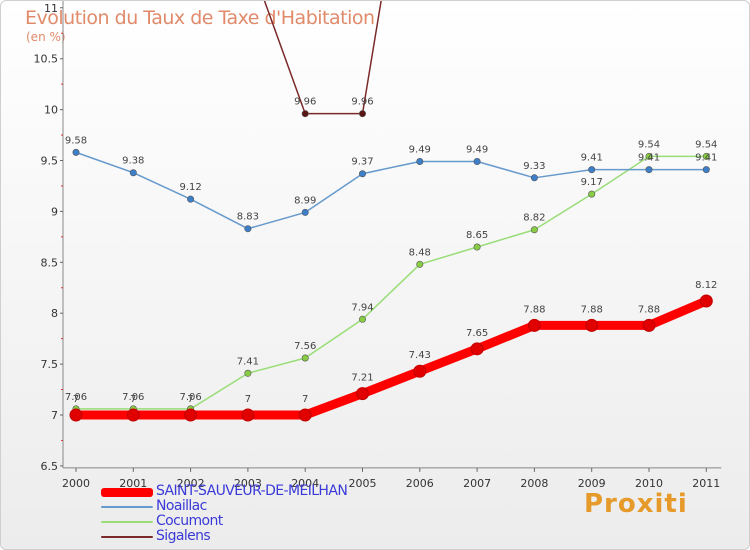 The width and height of the screenshot is (750, 550). I want to click on x-tick-label: 2001, so click(133, 483).